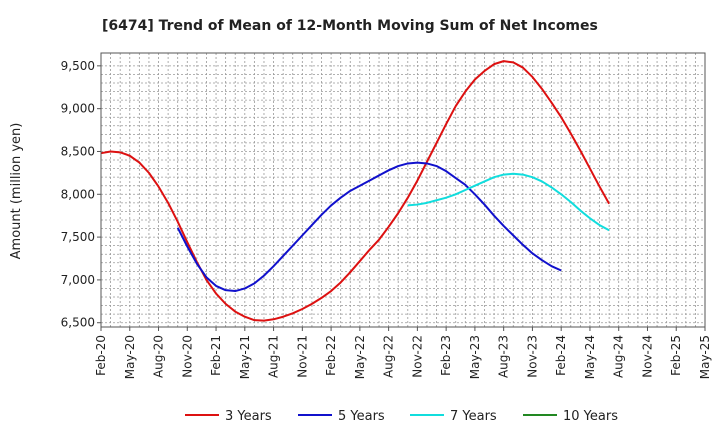 The width and height of the screenshot is (720, 440). What do you see at coordinates (361, 416) in the screenshot?
I see `legend-label-5-years: 5 Years` at bounding box center [361, 416].